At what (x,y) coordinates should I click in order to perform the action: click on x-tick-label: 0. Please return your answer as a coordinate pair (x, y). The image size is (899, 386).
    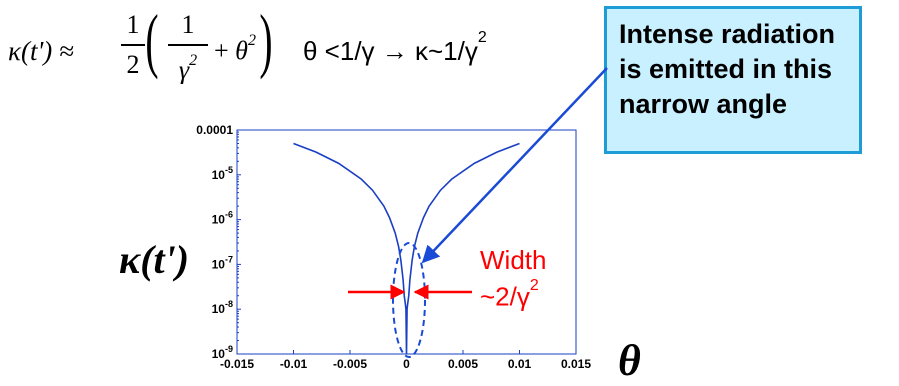
    Looking at the image, I should click on (406, 364).